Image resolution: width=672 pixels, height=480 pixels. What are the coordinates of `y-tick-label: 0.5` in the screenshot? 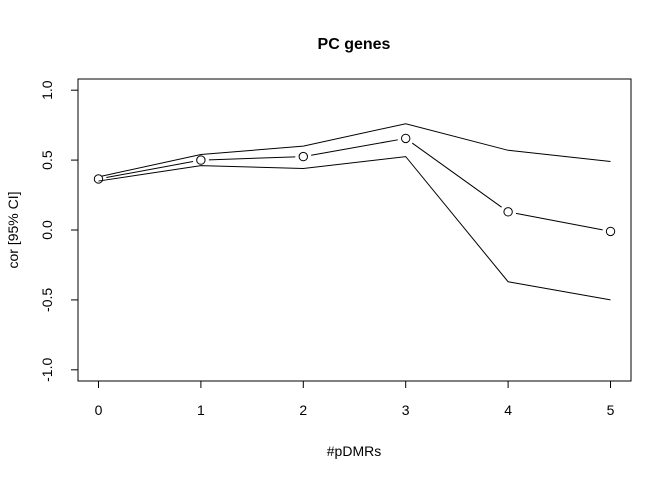 It's located at (47, 160).